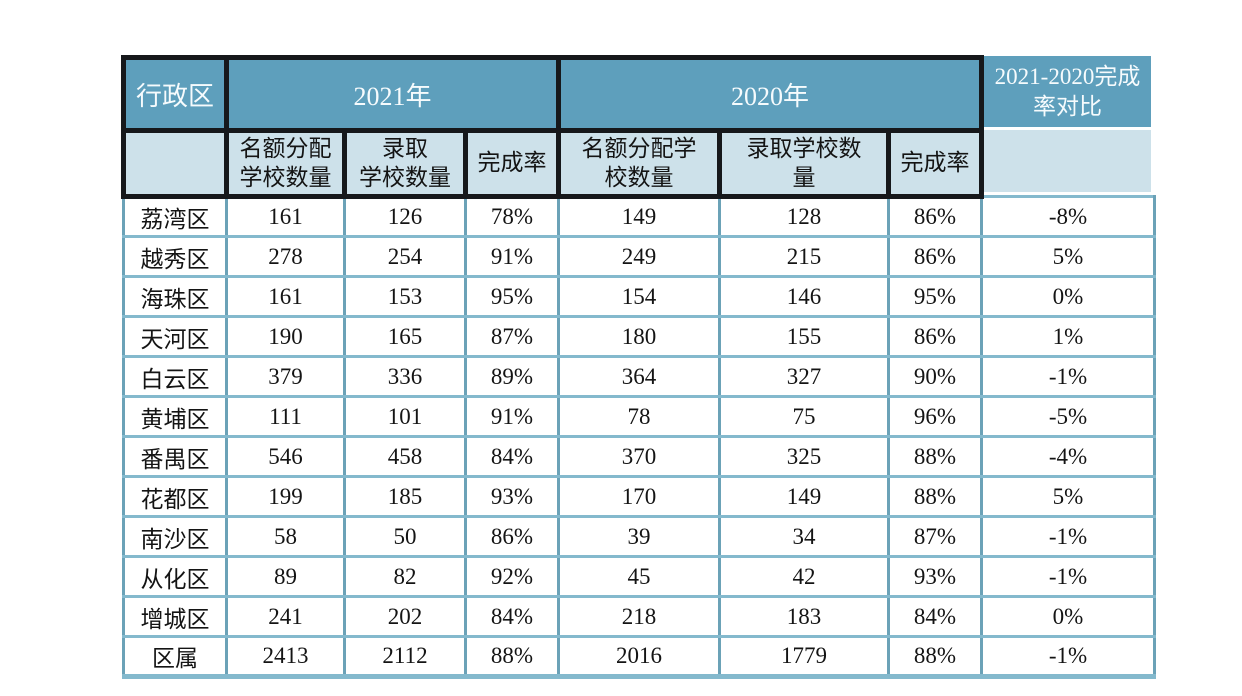  Describe the element at coordinates (405, 256) in the screenshot. I see `cell: 254` at that location.